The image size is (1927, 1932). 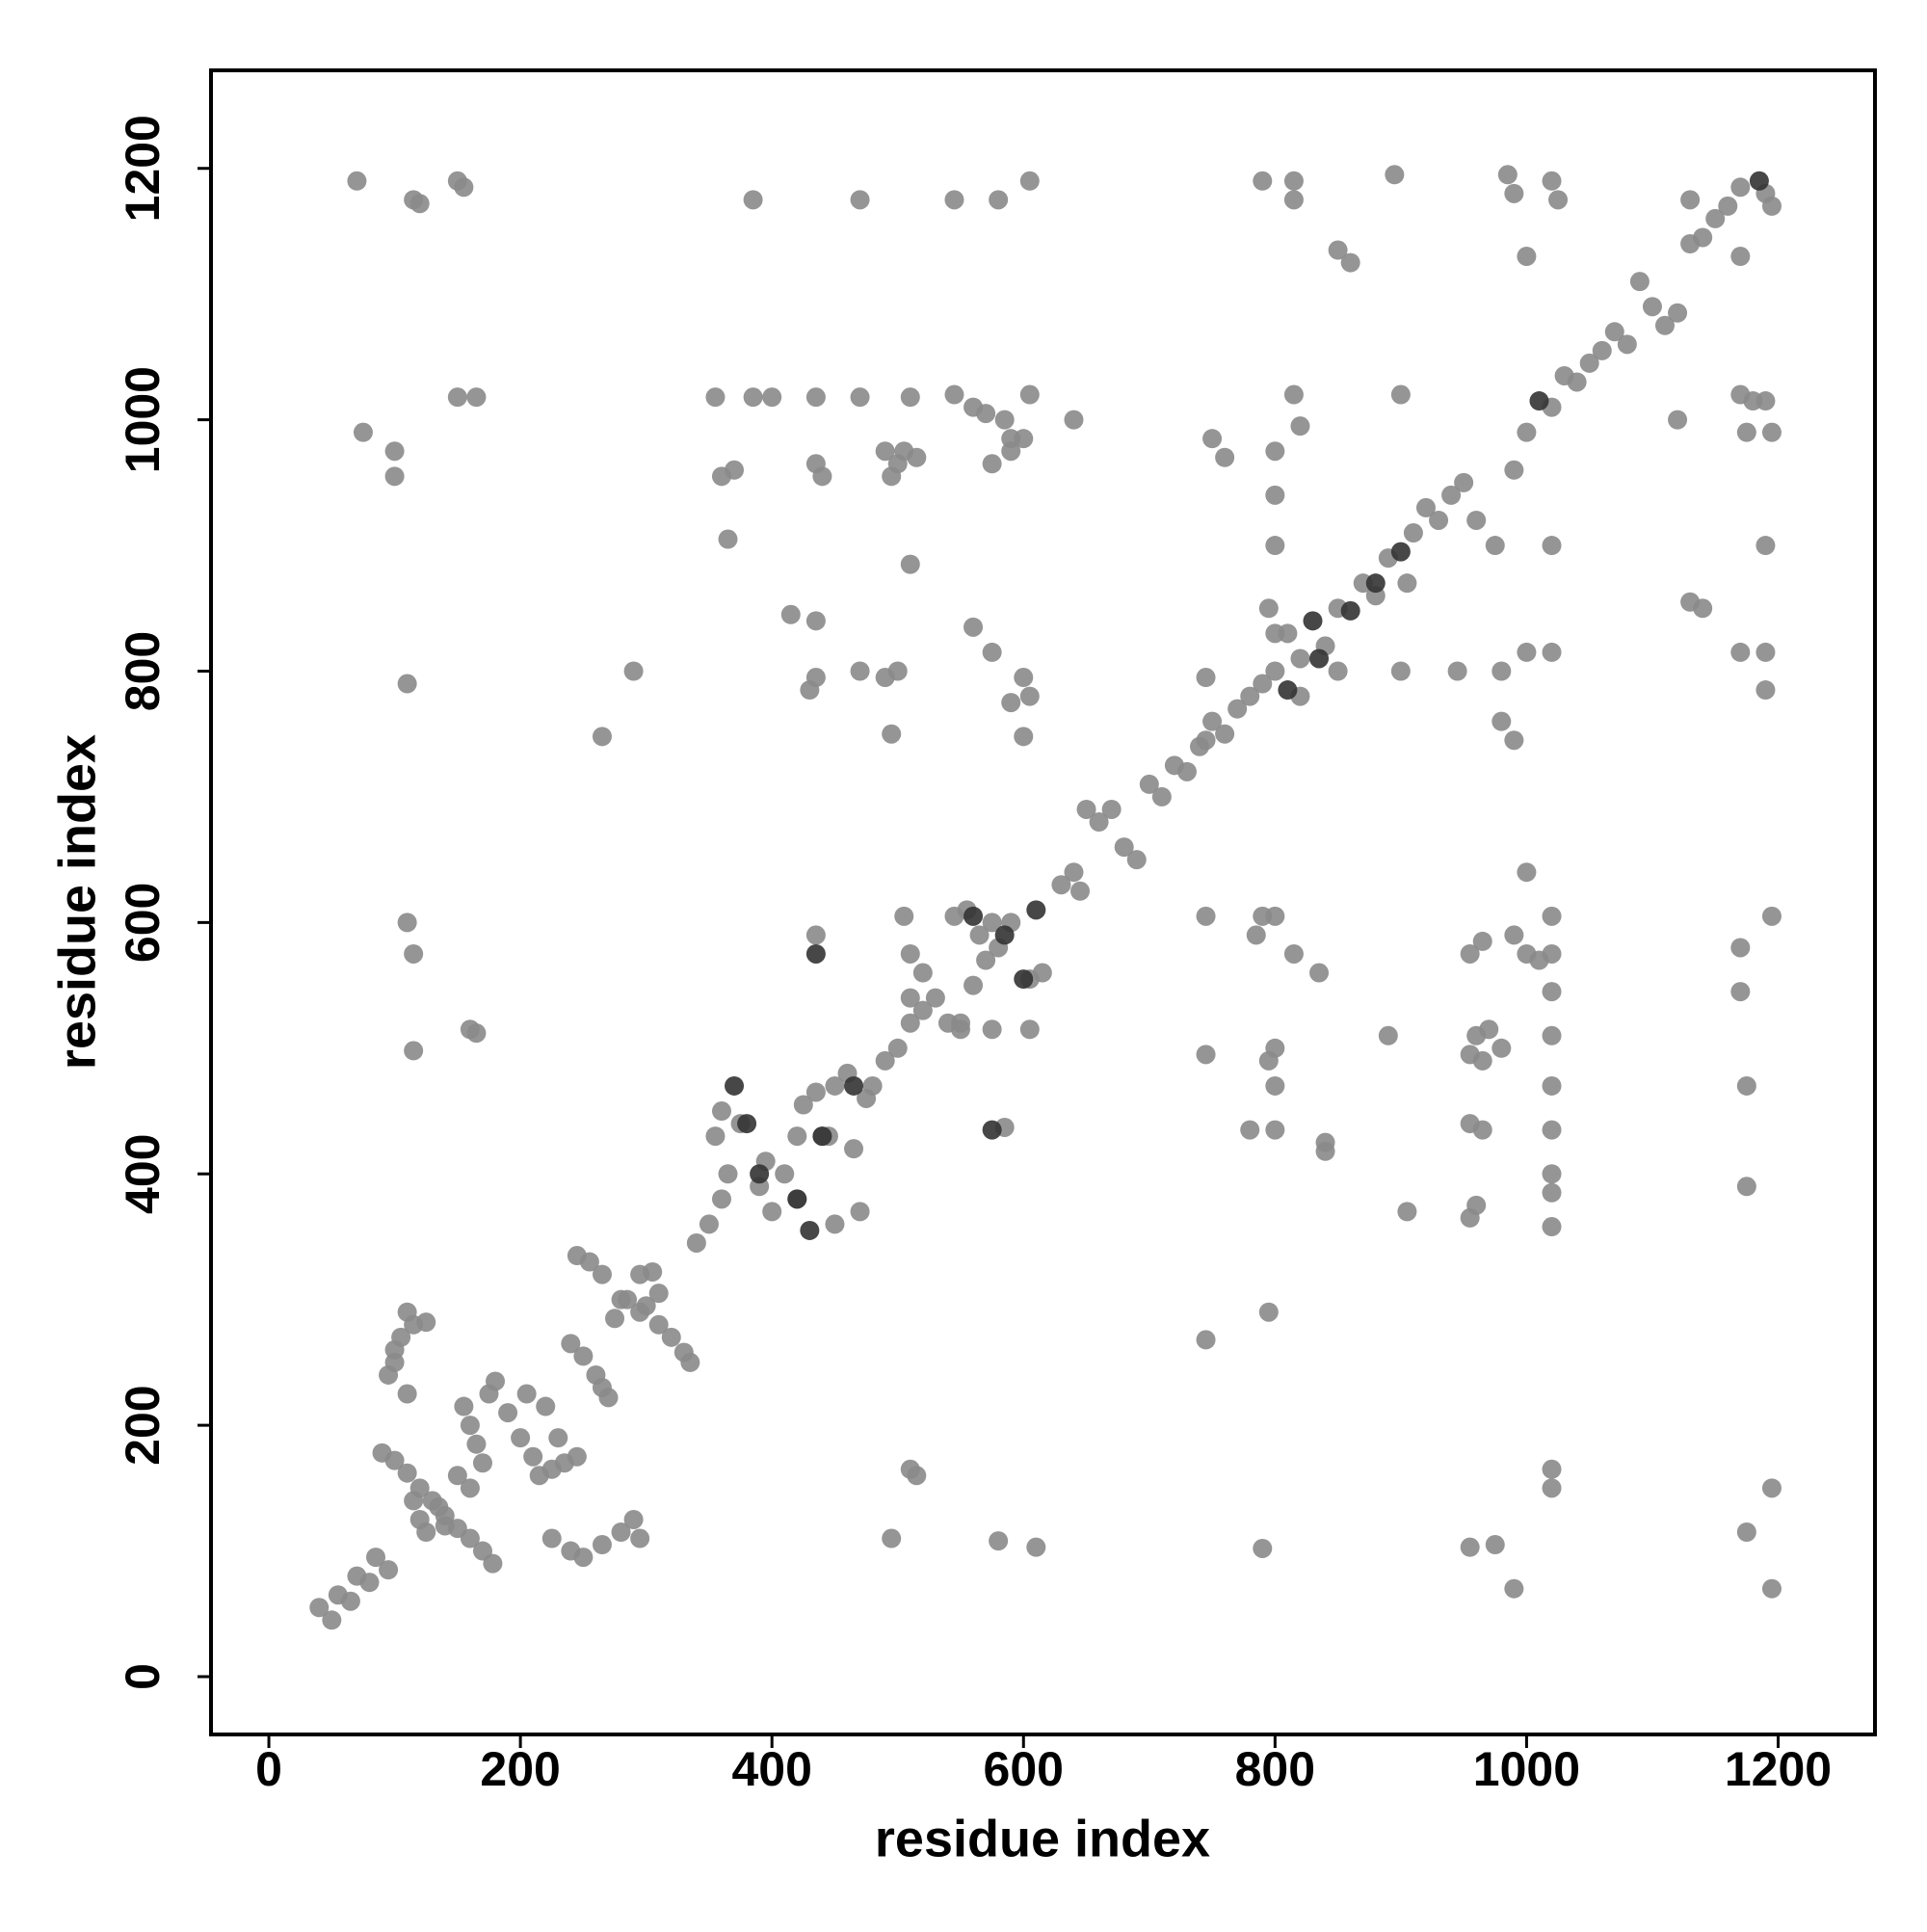 What do you see at coordinates (143, 168) in the screenshot?
I see `y-tick-label: 1200` at bounding box center [143, 168].